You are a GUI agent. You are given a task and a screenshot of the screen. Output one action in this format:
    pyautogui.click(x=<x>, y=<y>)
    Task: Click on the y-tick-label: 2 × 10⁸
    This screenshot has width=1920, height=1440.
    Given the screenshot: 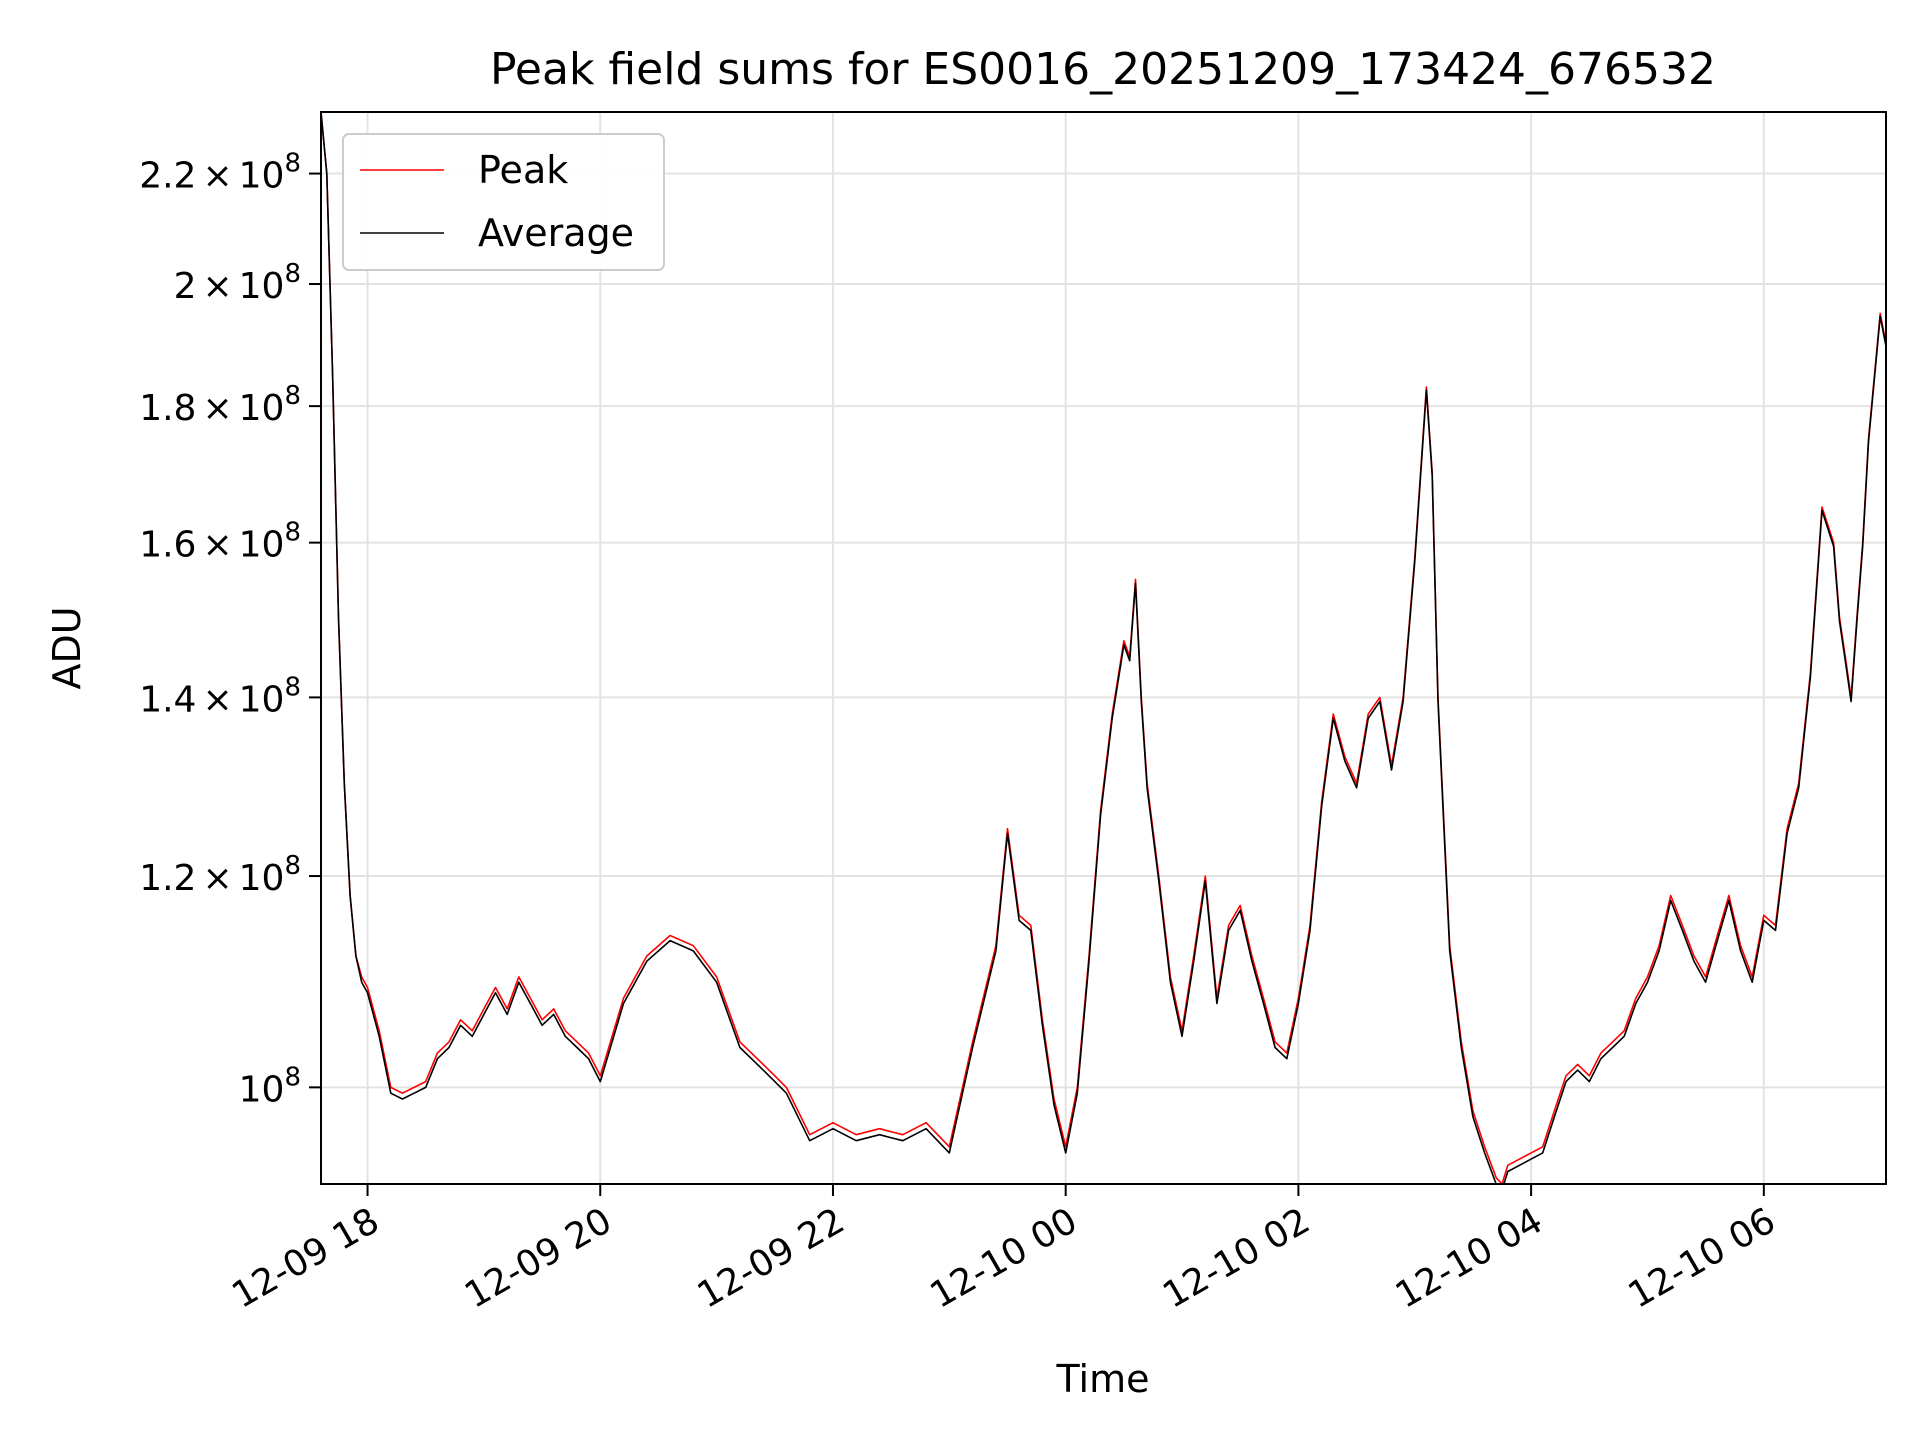 What is the action you would take?
    pyautogui.click(x=237, y=283)
    